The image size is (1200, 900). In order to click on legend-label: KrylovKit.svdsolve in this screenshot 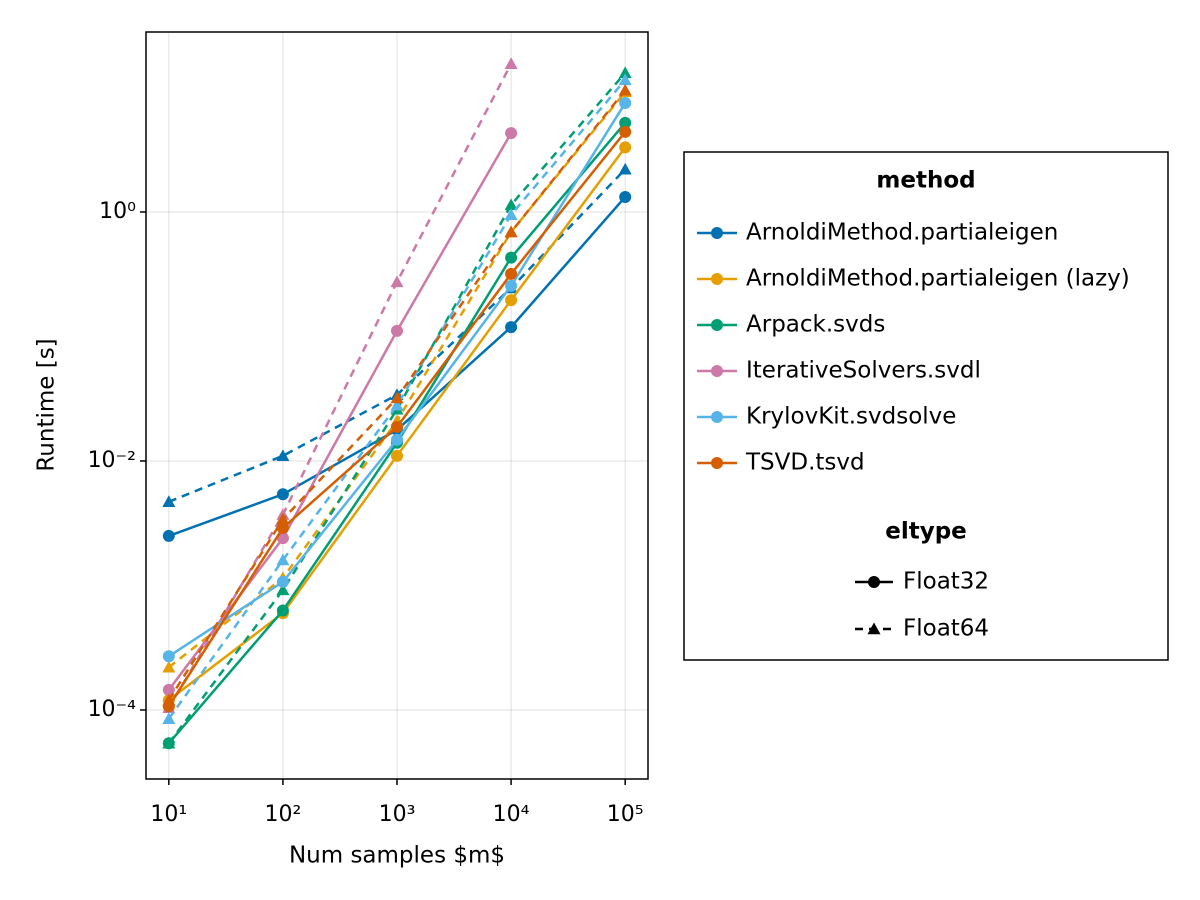, I will do `click(851, 417)`.